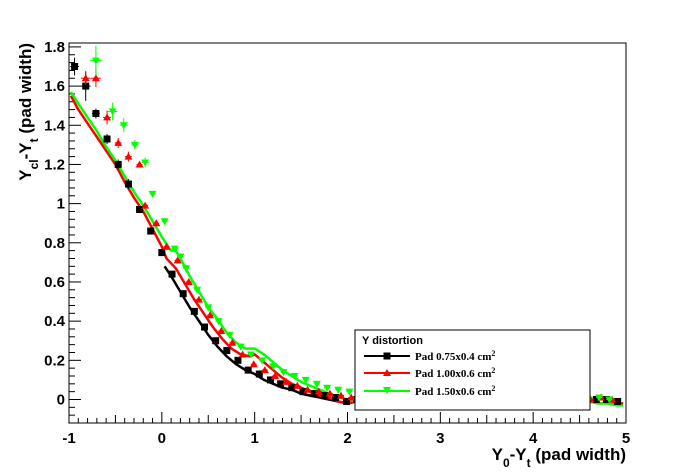 The image size is (696, 472). I want to click on y-tick-label: 1, so click(61, 204).